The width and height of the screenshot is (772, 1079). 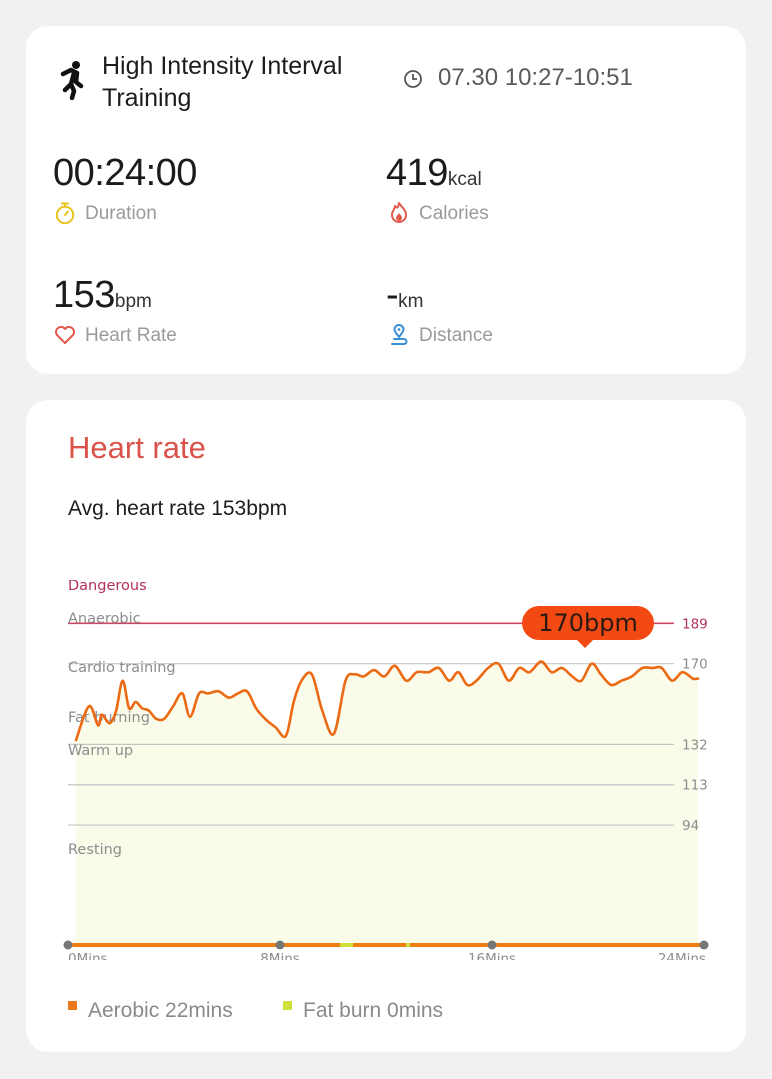 I want to click on zone-label-warm-up: Warm up, so click(x=100, y=751).